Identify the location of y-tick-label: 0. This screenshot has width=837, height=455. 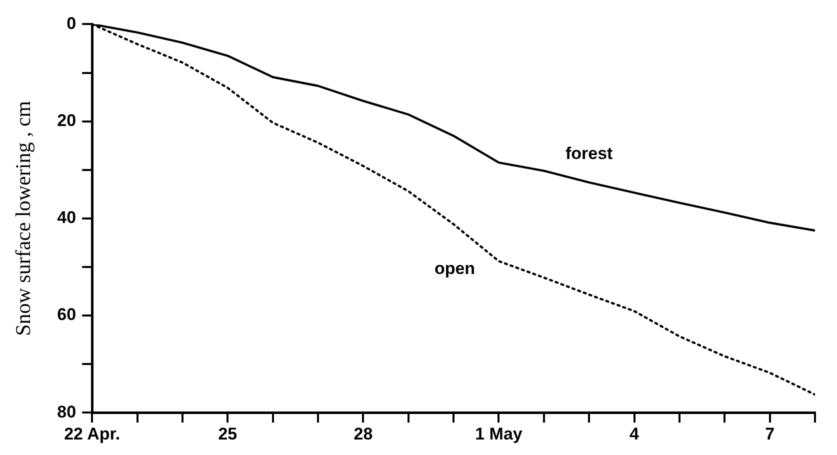
(71, 23).